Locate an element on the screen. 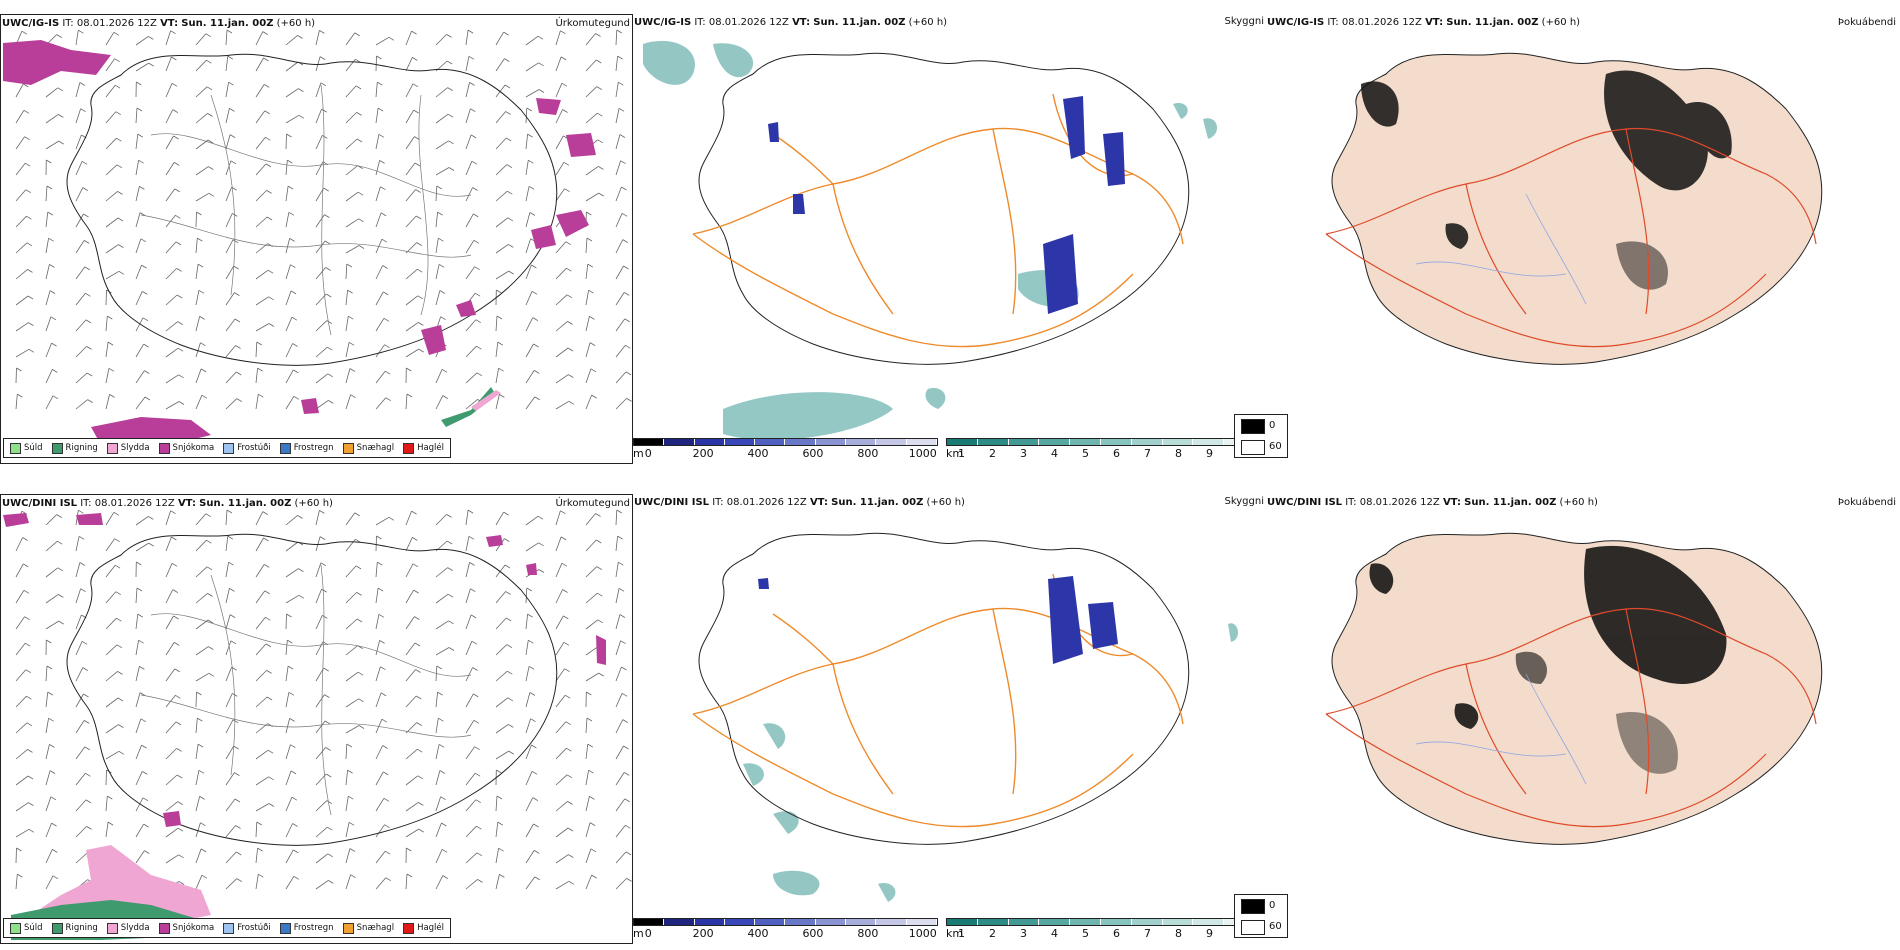  scale-tick-label: 6 is located at coordinates (1116, 453).